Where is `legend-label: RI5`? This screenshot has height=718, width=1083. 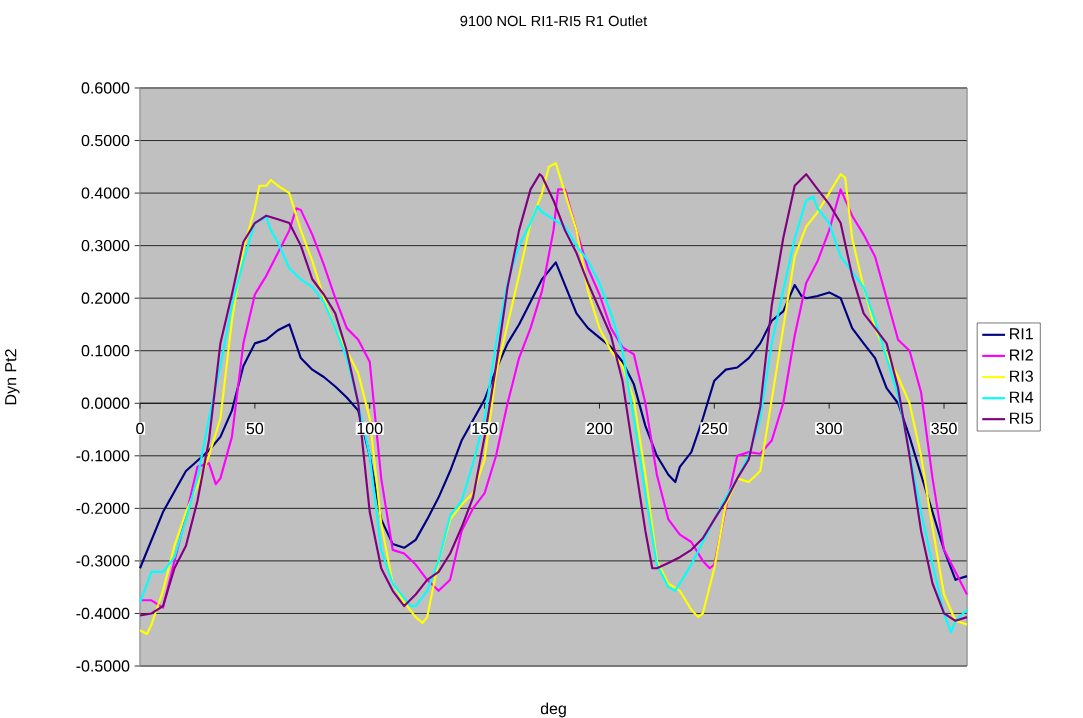 legend-label: RI5 is located at coordinates (1021, 418).